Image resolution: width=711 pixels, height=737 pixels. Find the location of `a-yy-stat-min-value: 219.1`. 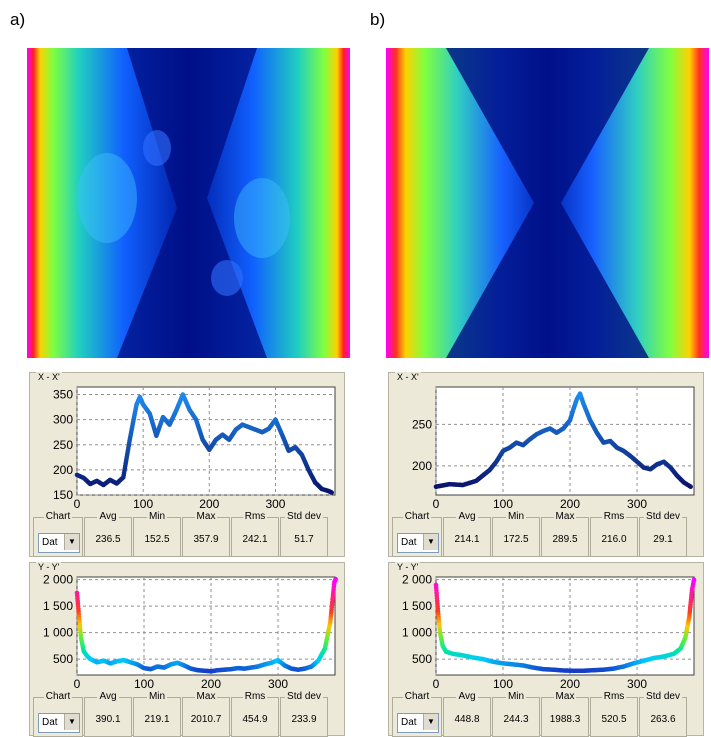

a-yy-stat-min-value: 219.1 is located at coordinates (157, 719).